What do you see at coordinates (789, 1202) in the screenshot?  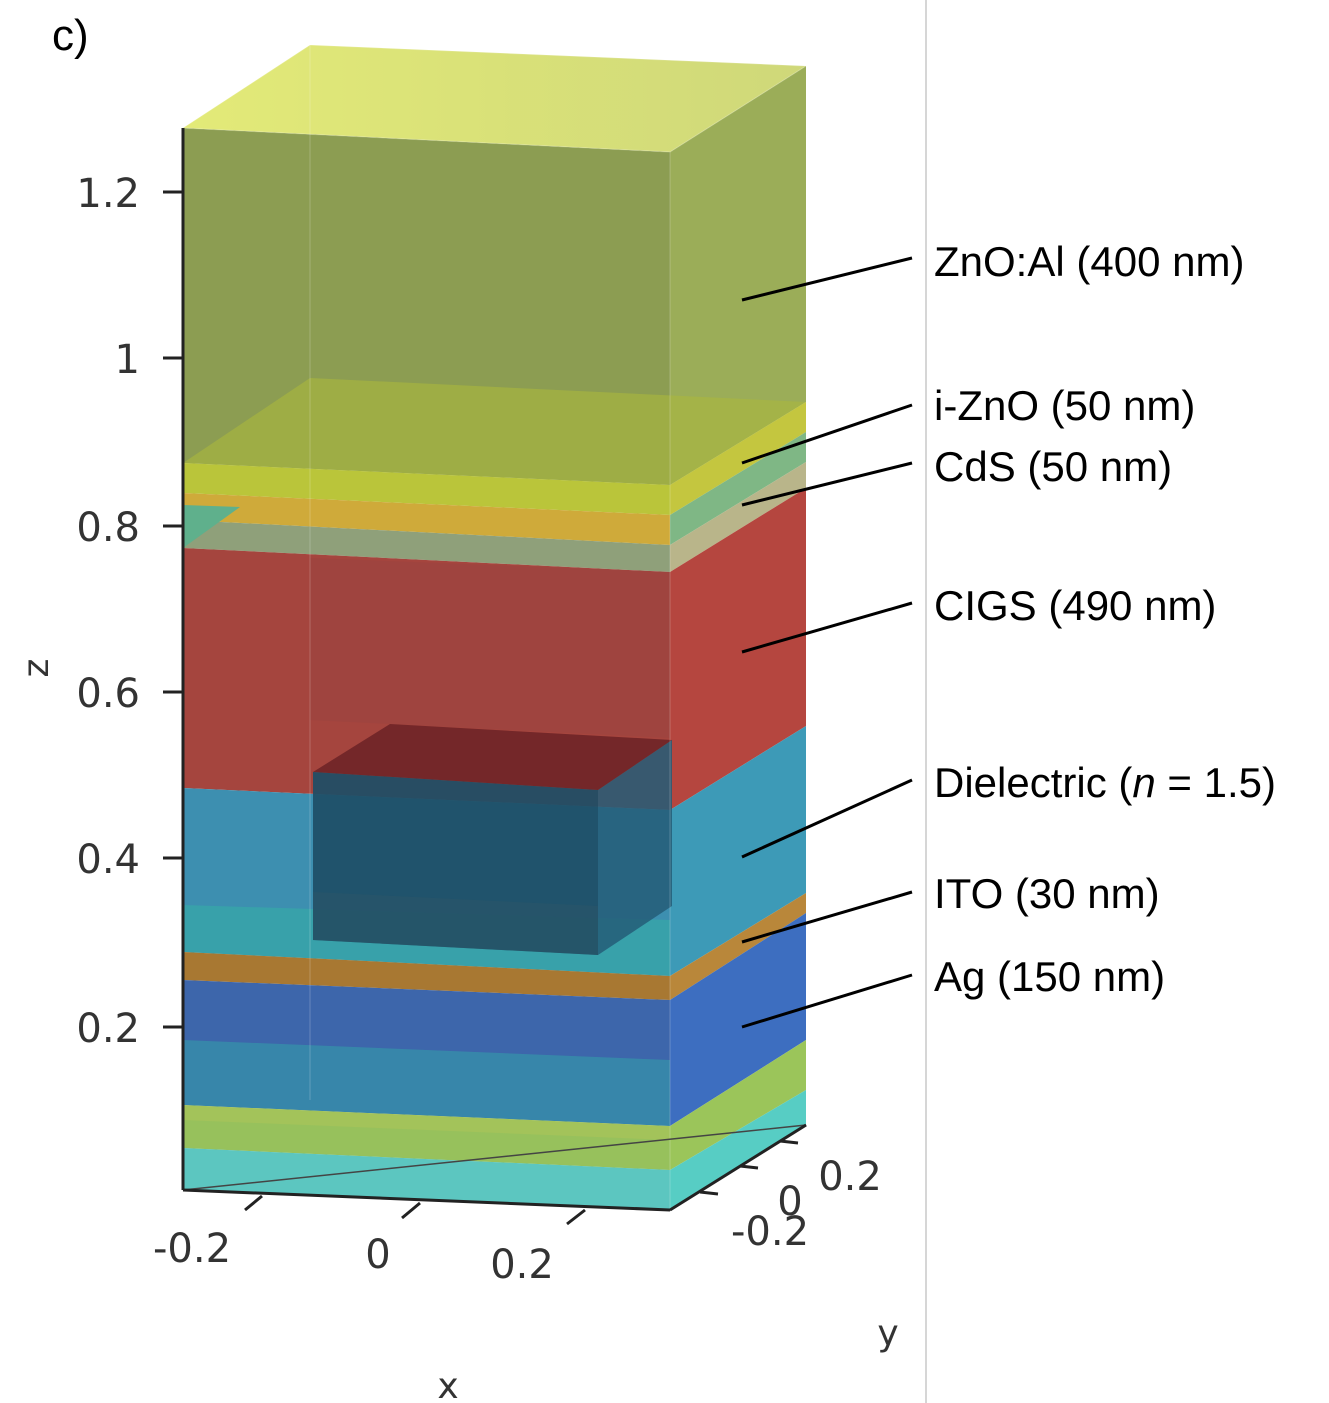 I see `y-tick-label: 0` at bounding box center [789, 1202].